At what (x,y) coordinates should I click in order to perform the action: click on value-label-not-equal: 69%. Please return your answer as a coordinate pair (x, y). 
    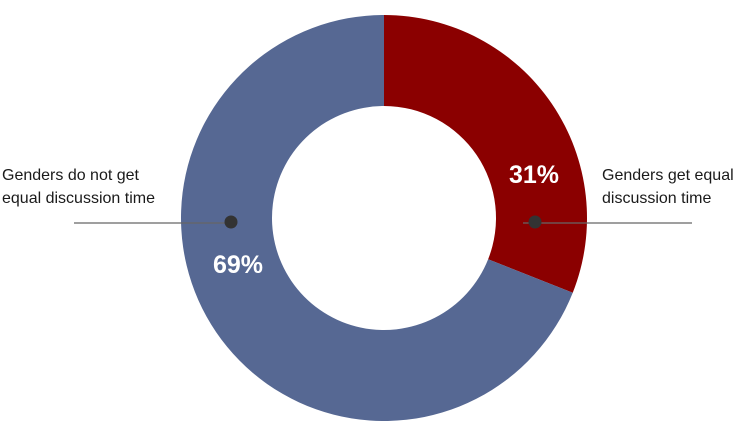
    Looking at the image, I should click on (238, 265).